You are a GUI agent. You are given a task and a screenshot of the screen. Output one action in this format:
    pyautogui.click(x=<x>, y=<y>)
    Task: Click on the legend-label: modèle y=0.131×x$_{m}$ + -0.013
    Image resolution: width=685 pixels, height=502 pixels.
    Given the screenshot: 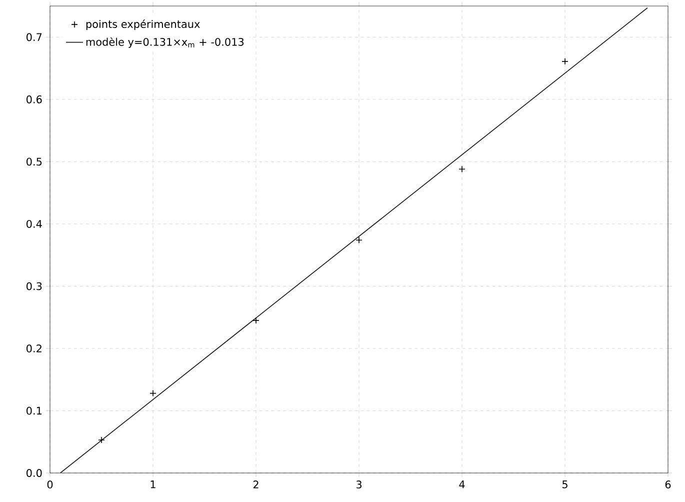 What is the action you would take?
    pyautogui.click(x=165, y=42)
    